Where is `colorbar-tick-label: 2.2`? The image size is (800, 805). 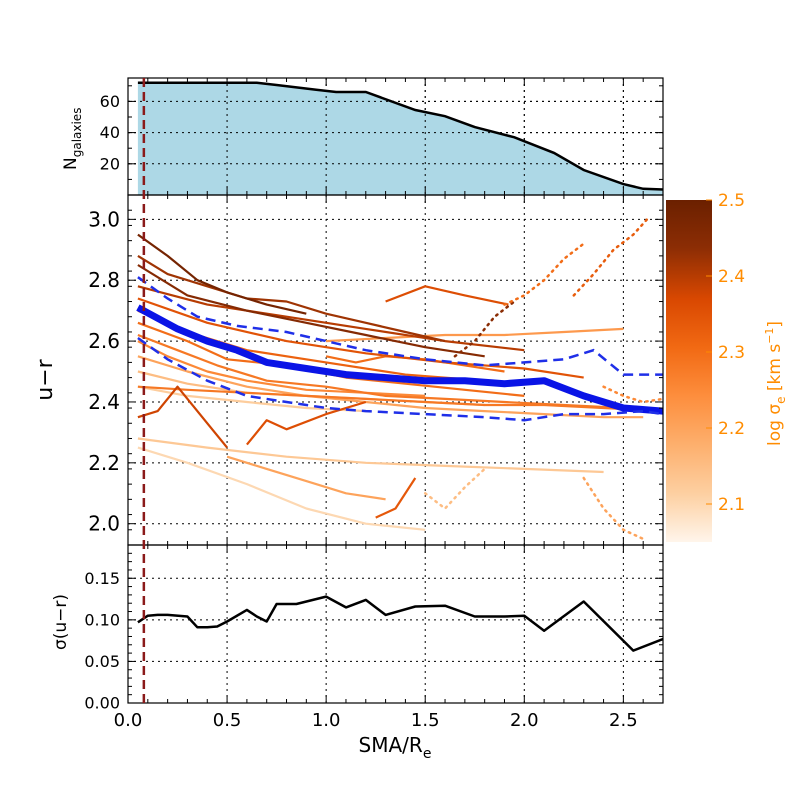
colorbar-tick-label: 2.2 is located at coordinates (731, 429).